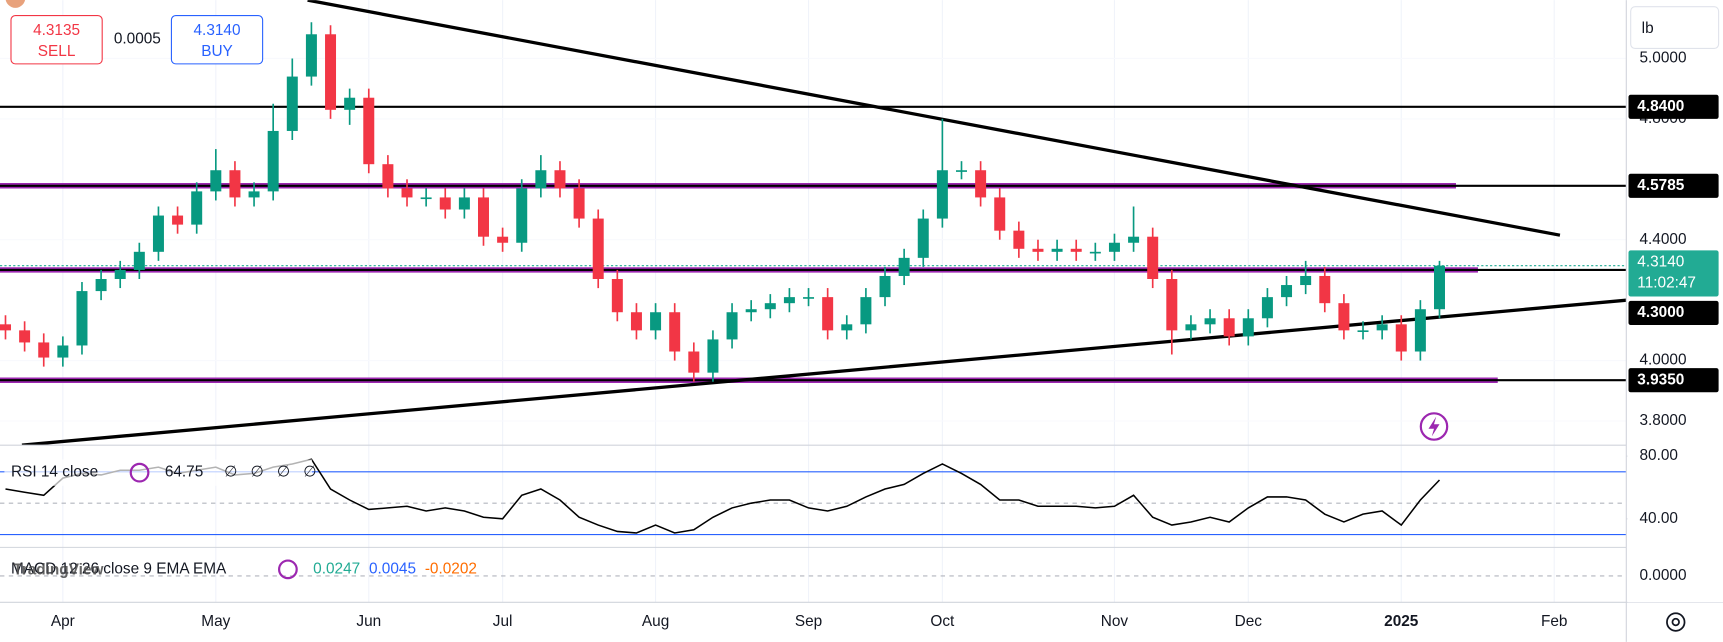 The image size is (1723, 642). What do you see at coordinates (1660, 185) in the screenshot?
I see `level-label: 4.5785` at bounding box center [1660, 185].